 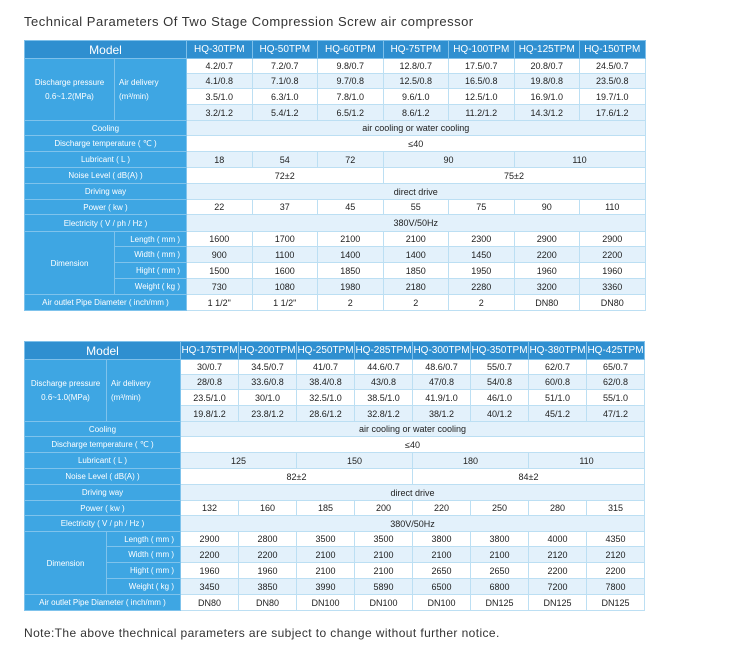 I want to click on power-value: 22, so click(x=219, y=207).